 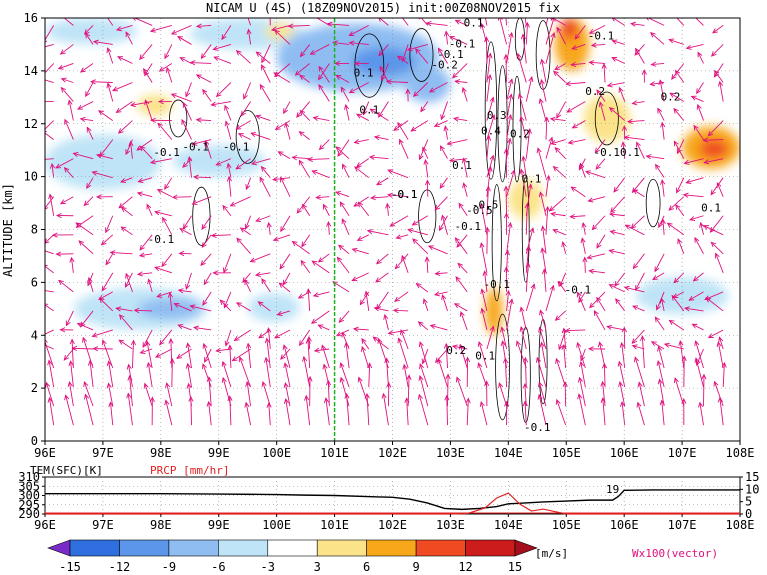 I want to click on right-tick-label: 0, so click(x=748, y=514).